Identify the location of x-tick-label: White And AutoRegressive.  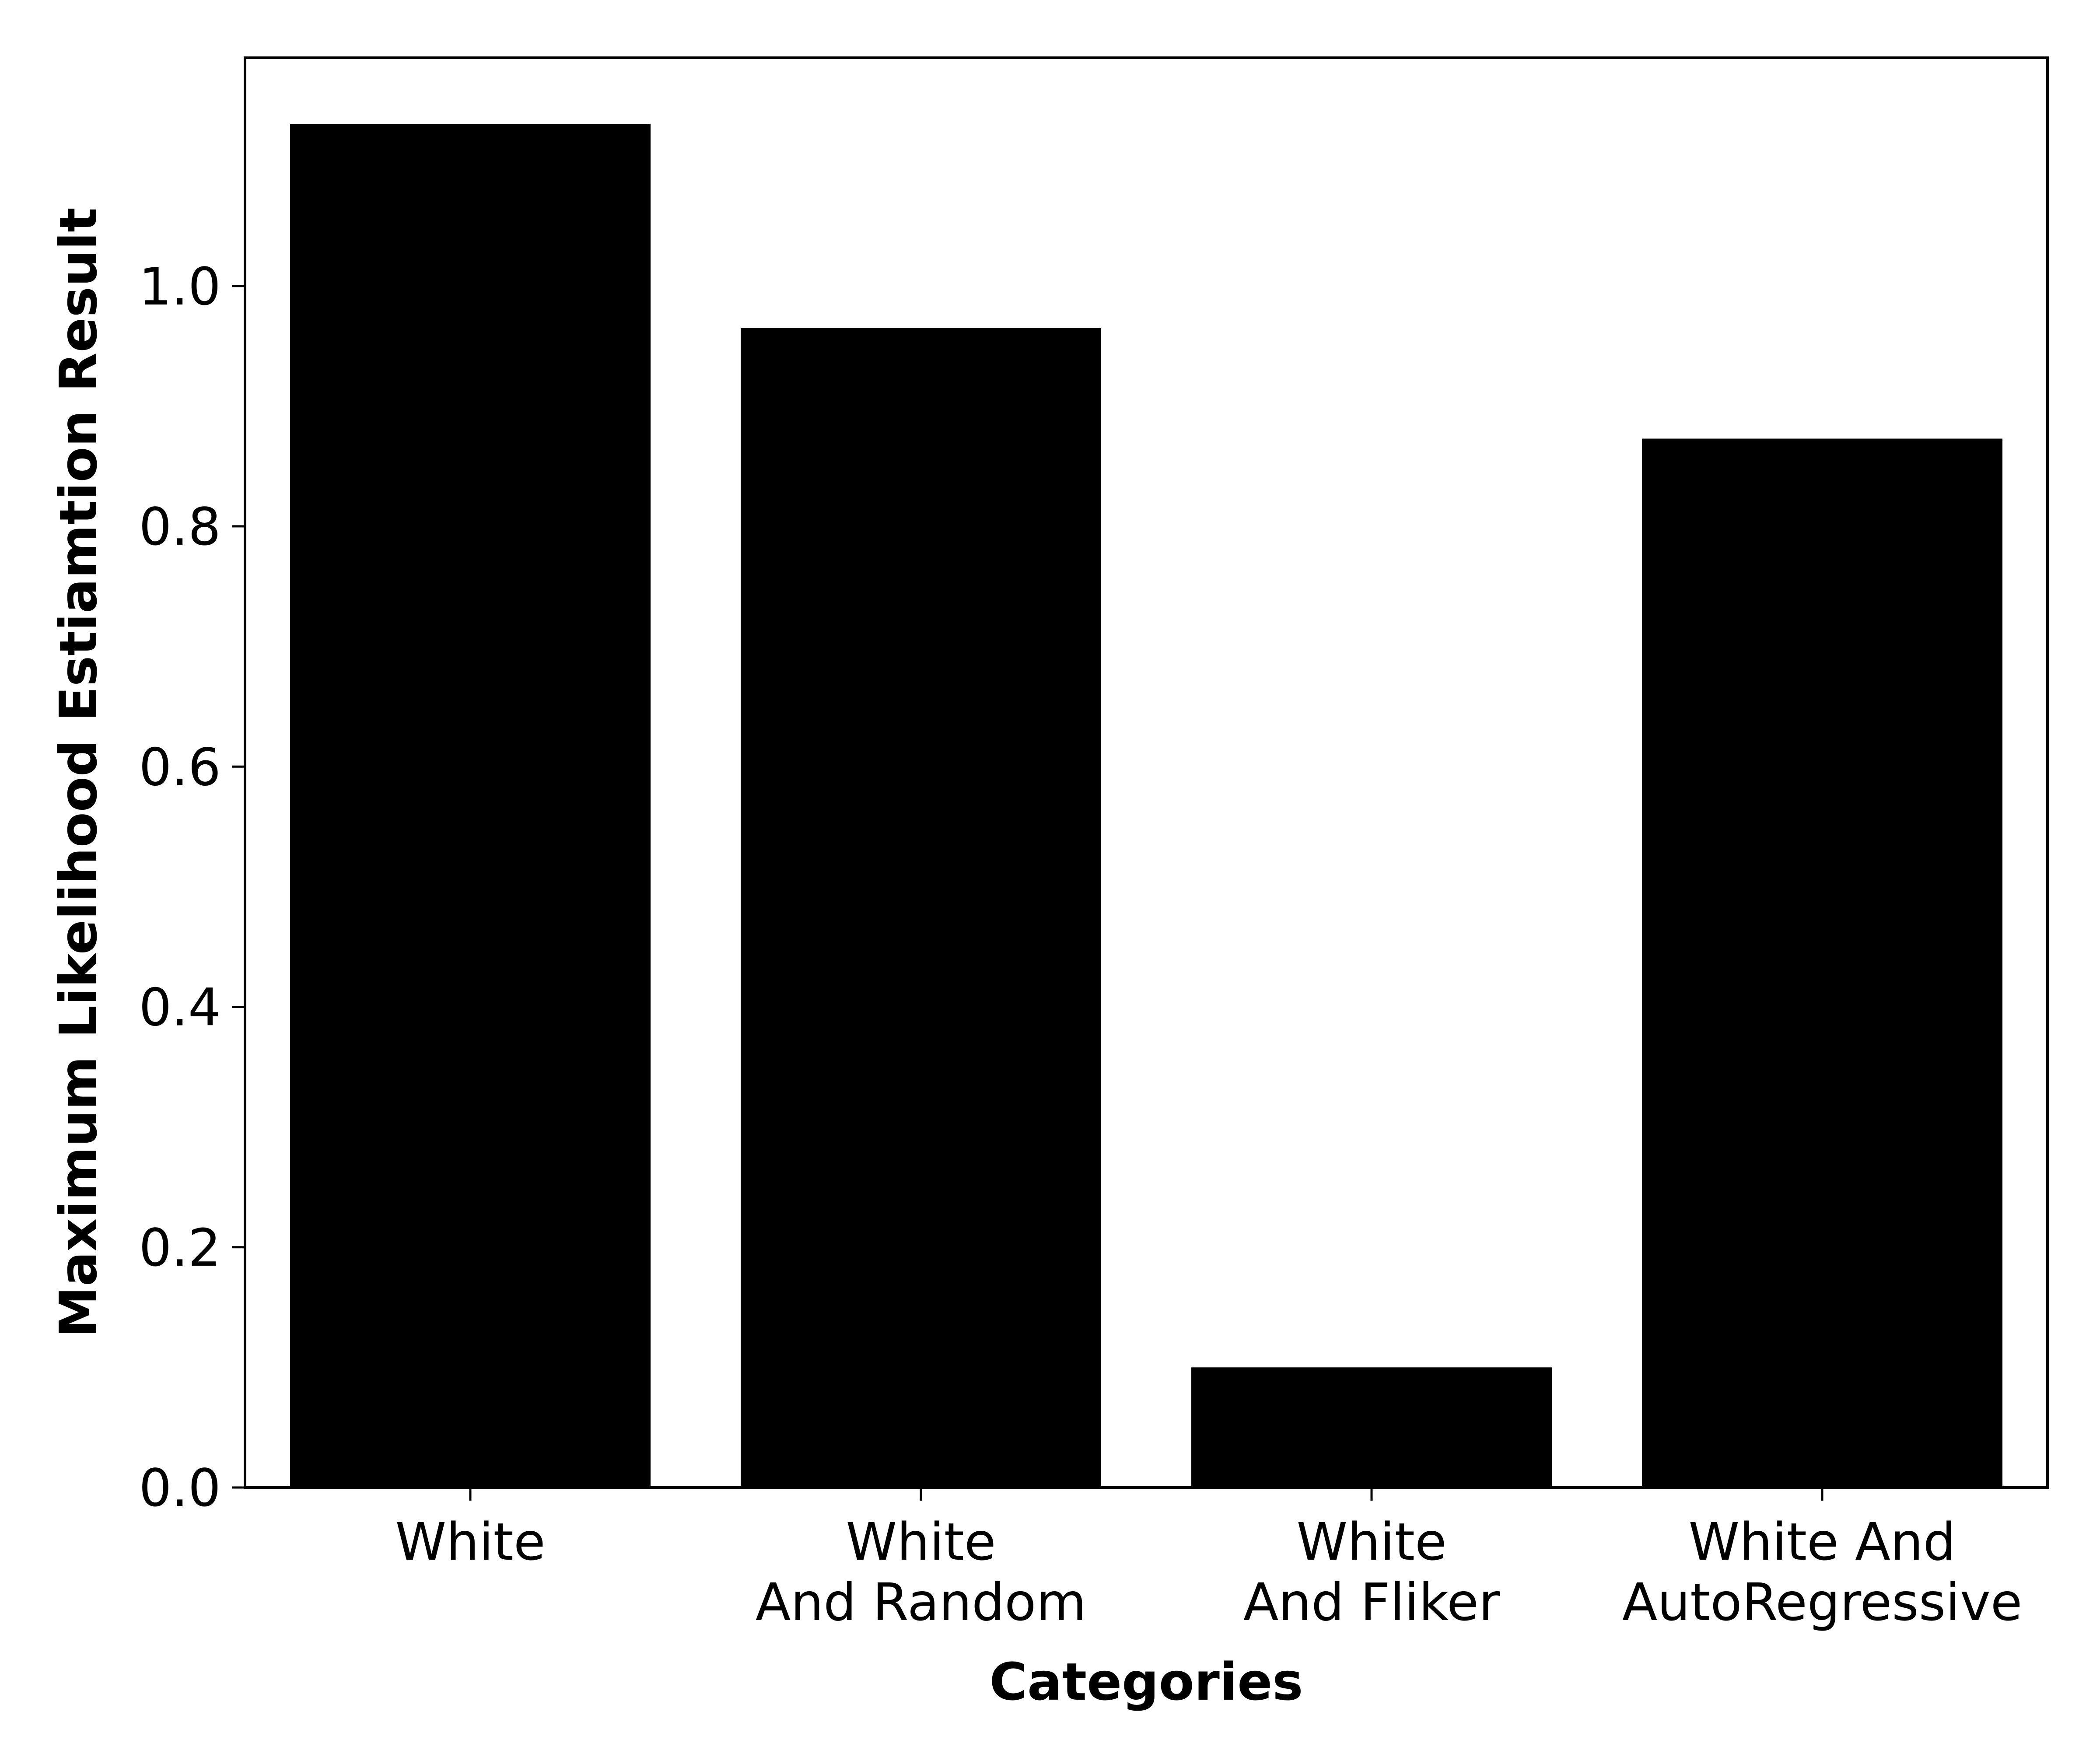
(1822, 1572).